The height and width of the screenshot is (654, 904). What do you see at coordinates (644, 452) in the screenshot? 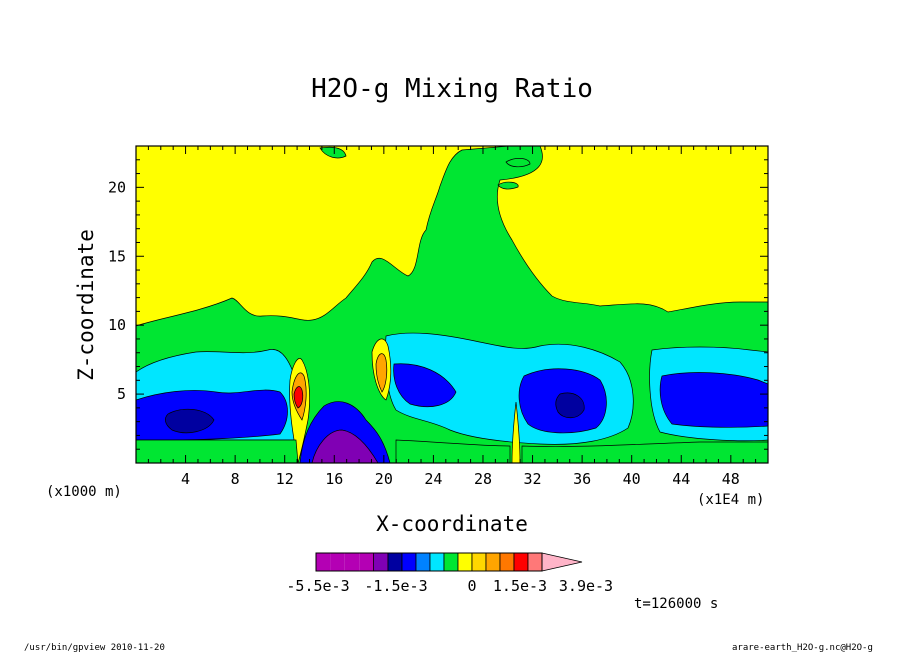
I see `bottom-green-right2` at bounding box center [644, 452].